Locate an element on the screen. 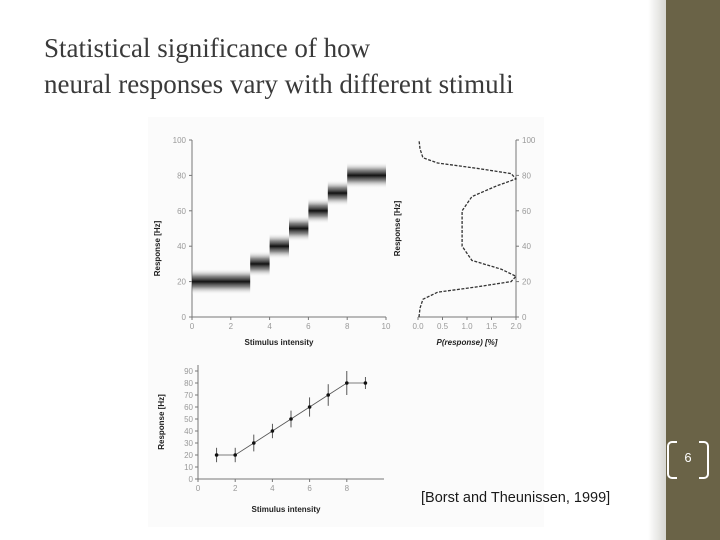 The height and width of the screenshot is (540, 720). curve-y-tick-label: 60 is located at coordinates (526, 211).